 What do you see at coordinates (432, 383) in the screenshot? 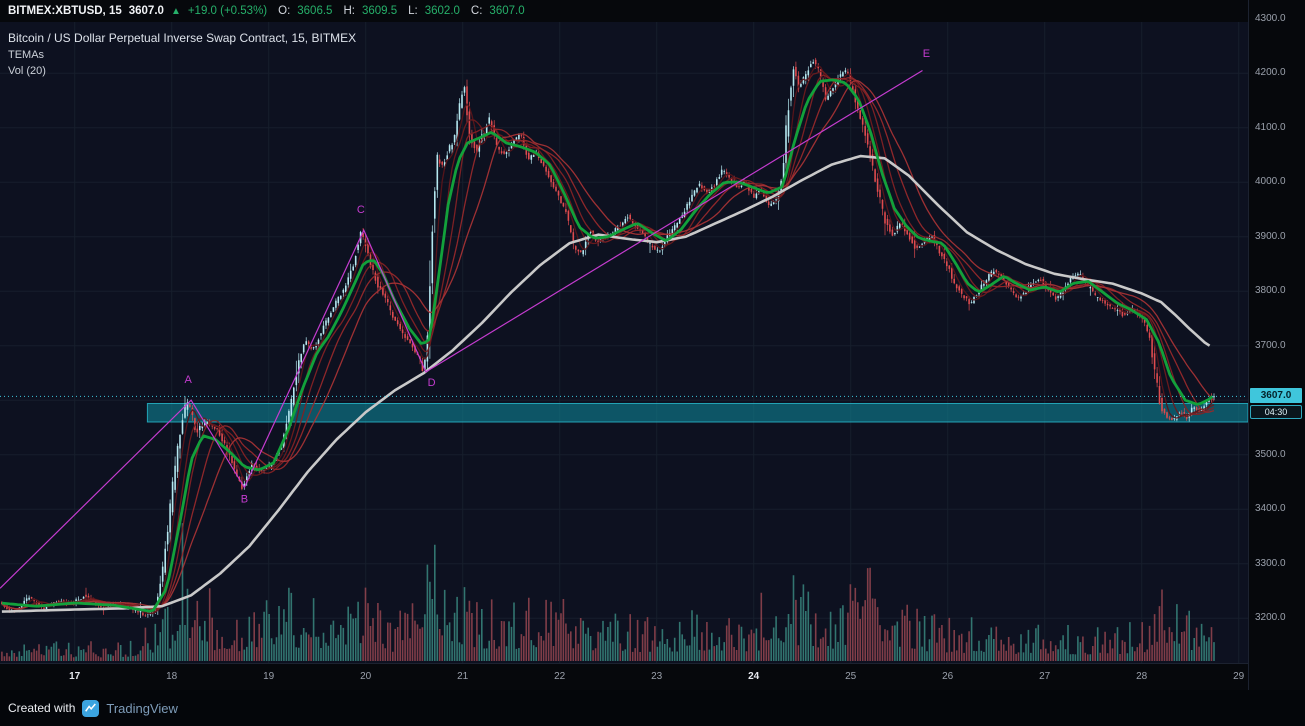
I see `wave-label-D: D` at bounding box center [432, 383].